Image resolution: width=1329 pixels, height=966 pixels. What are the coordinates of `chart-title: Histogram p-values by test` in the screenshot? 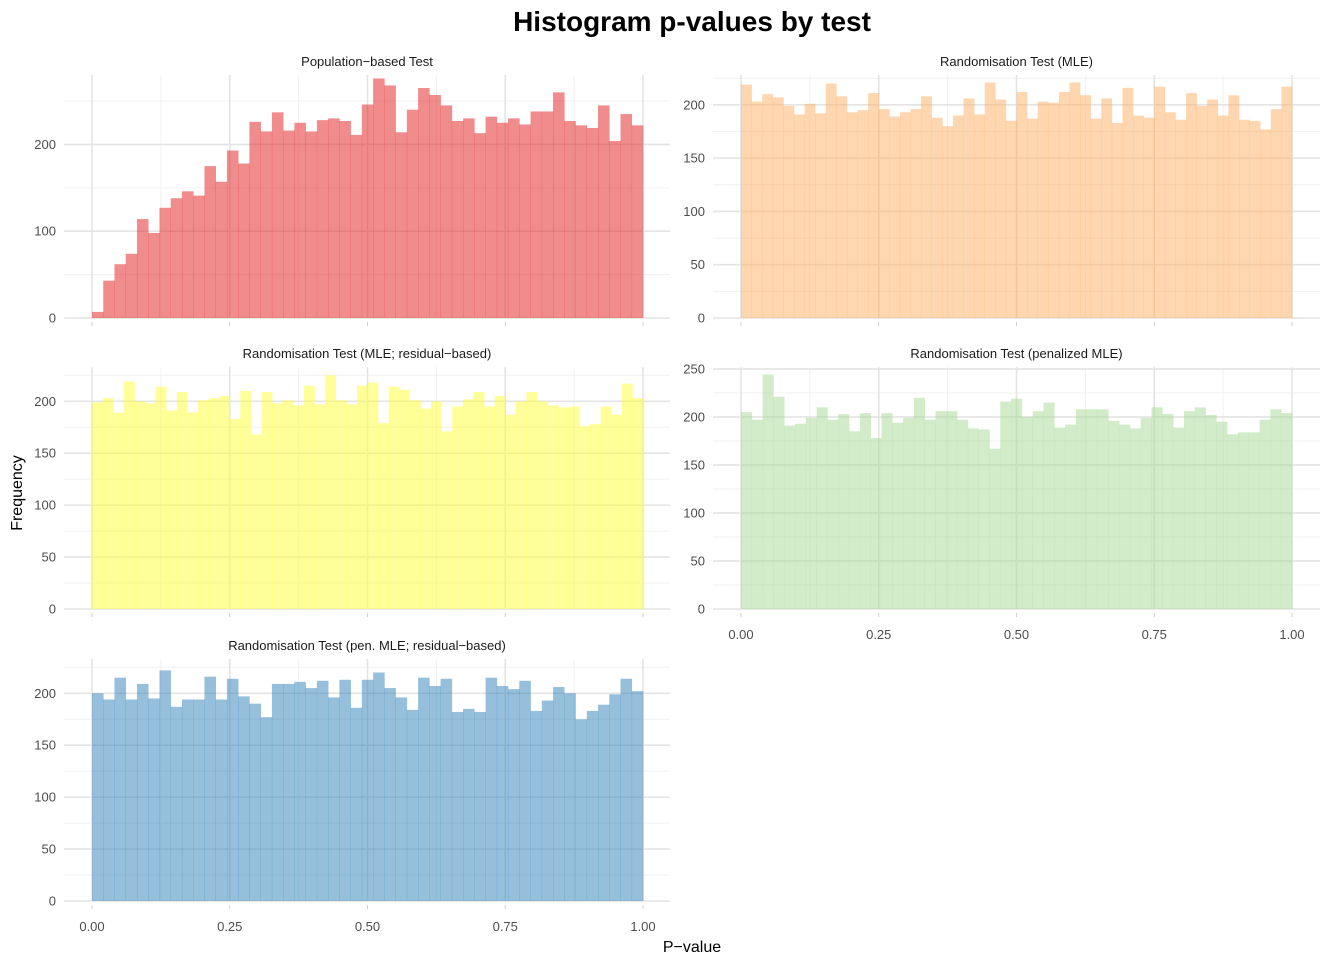 It's located at (692, 21).